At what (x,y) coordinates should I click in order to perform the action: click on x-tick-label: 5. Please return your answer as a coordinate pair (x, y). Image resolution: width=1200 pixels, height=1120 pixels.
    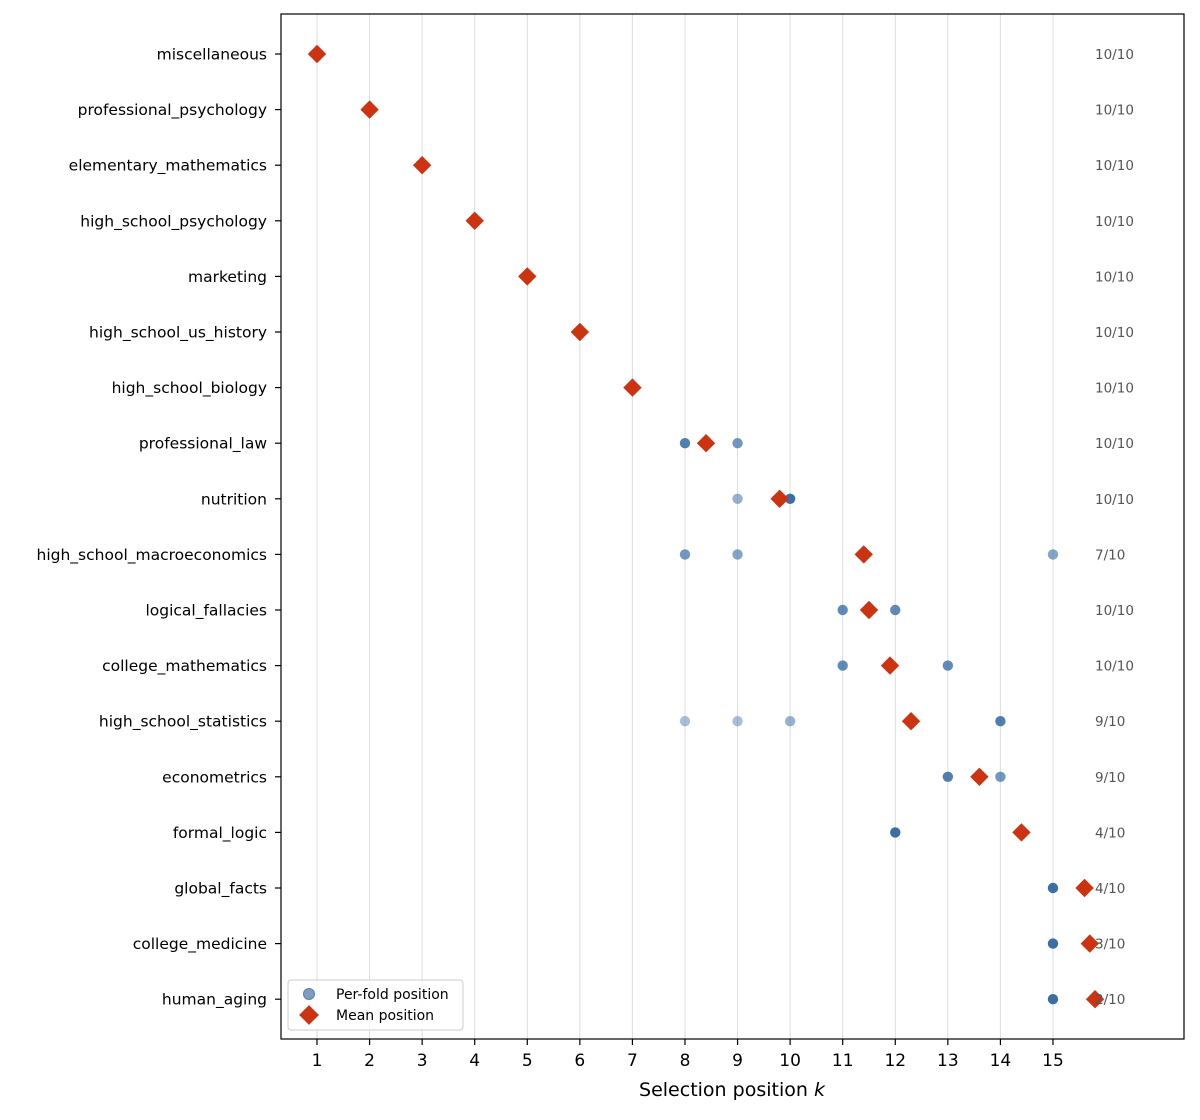
    Looking at the image, I should click on (527, 1061).